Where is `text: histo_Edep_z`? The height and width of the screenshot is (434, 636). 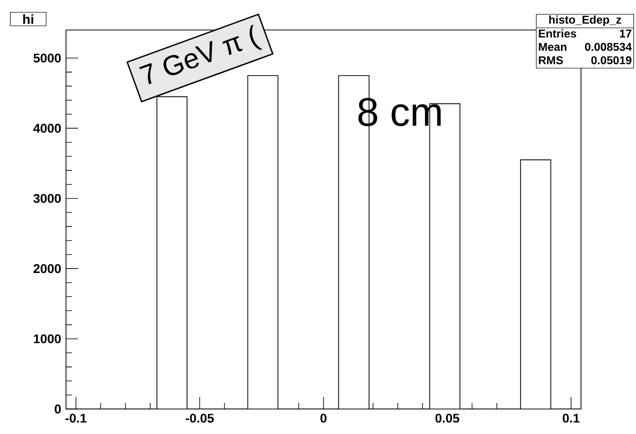 text: histo_Edep_z is located at coordinates (585, 20).